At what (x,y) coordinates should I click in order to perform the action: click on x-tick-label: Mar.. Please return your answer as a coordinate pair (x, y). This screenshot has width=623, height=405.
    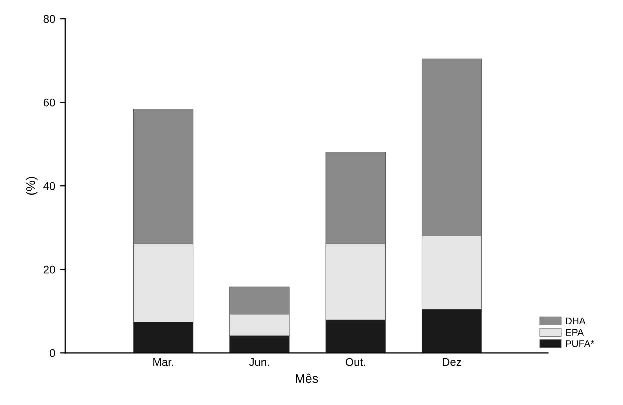
    Looking at the image, I should click on (164, 362).